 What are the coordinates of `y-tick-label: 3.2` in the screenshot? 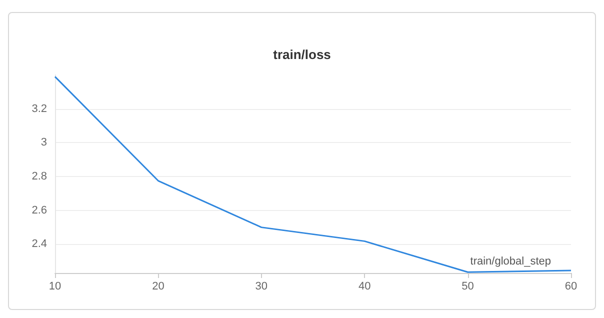 It's located at (39, 108).